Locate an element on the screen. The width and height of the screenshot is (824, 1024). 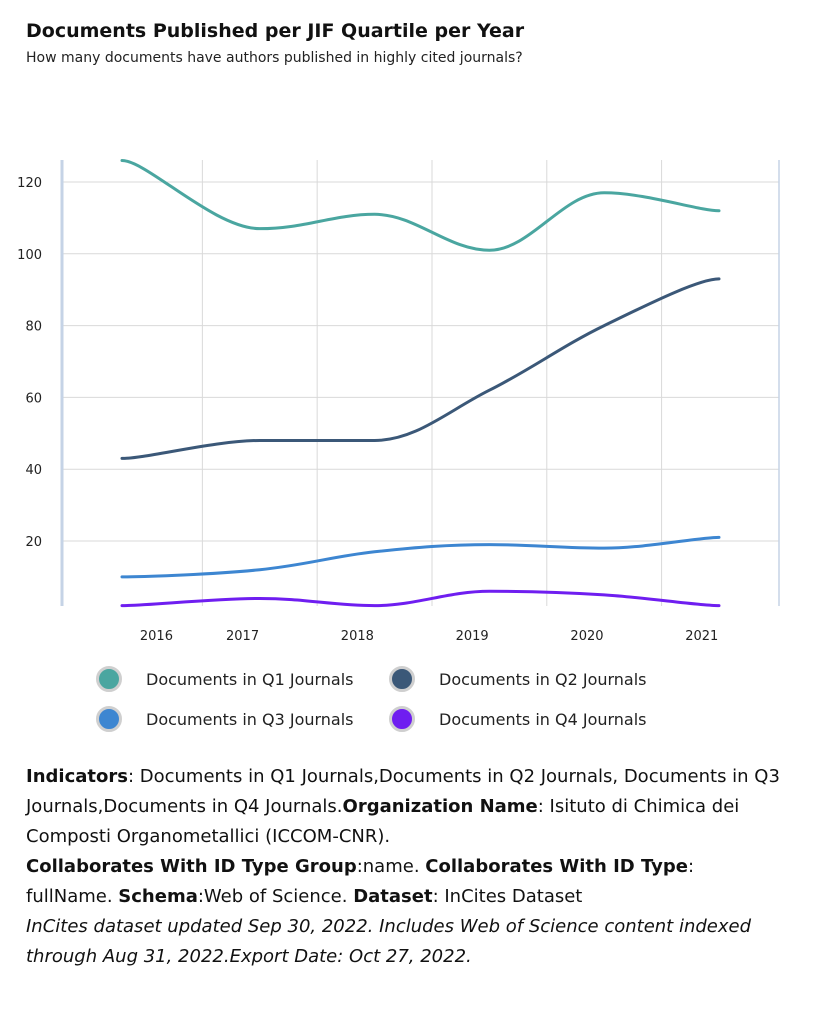
legend-swatch-q3 is located at coordinates (109, 719).